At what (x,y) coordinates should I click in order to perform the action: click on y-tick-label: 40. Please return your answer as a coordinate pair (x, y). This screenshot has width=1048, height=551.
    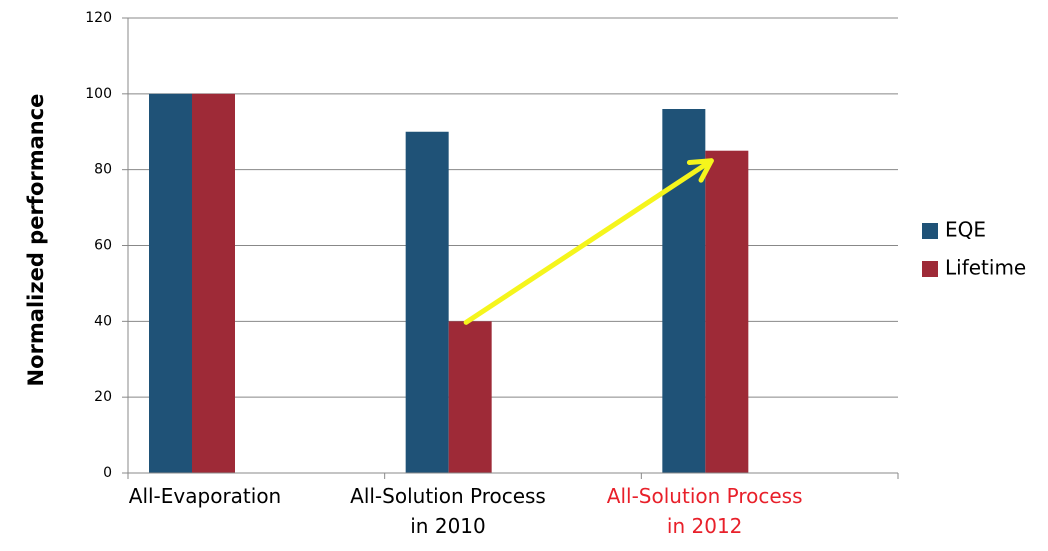
    Looking at the image, I should click on (103, 321).